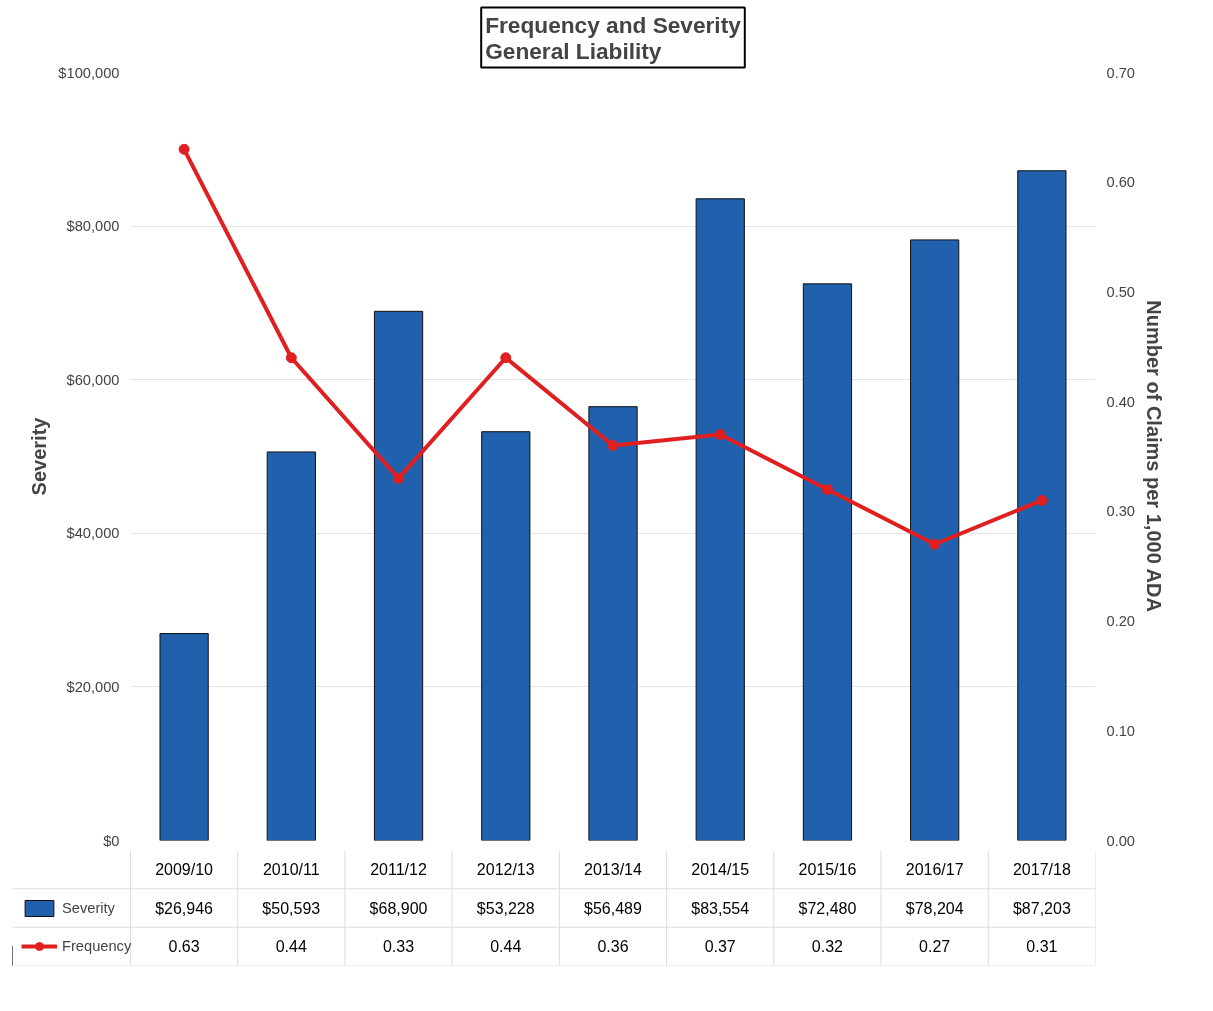 The height and width of the screenshot is (1011, 1213). What do you see at coordinates (827, 908) in the screenshot?
I see `data-label: $72,480` at bounding box center [827, 908].